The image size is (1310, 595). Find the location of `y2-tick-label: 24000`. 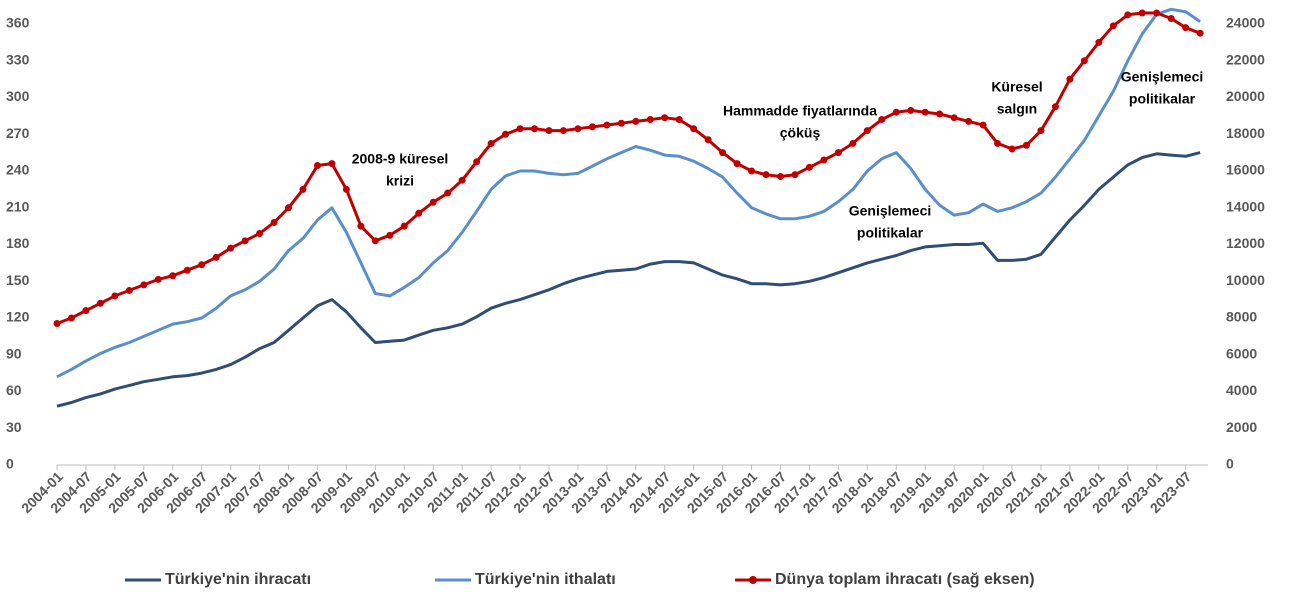

y2-tick-label: 24000 is located at coordinates (1245, 23).